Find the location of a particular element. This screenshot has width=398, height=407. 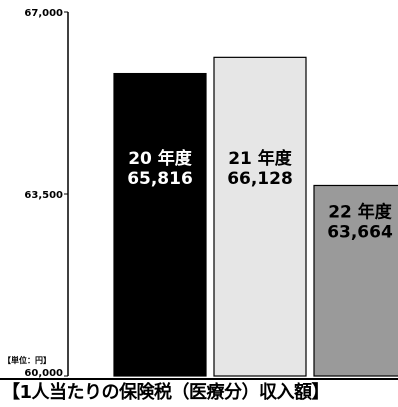

unit-label: 【単位：円】 is located at coordinates (27, 360).